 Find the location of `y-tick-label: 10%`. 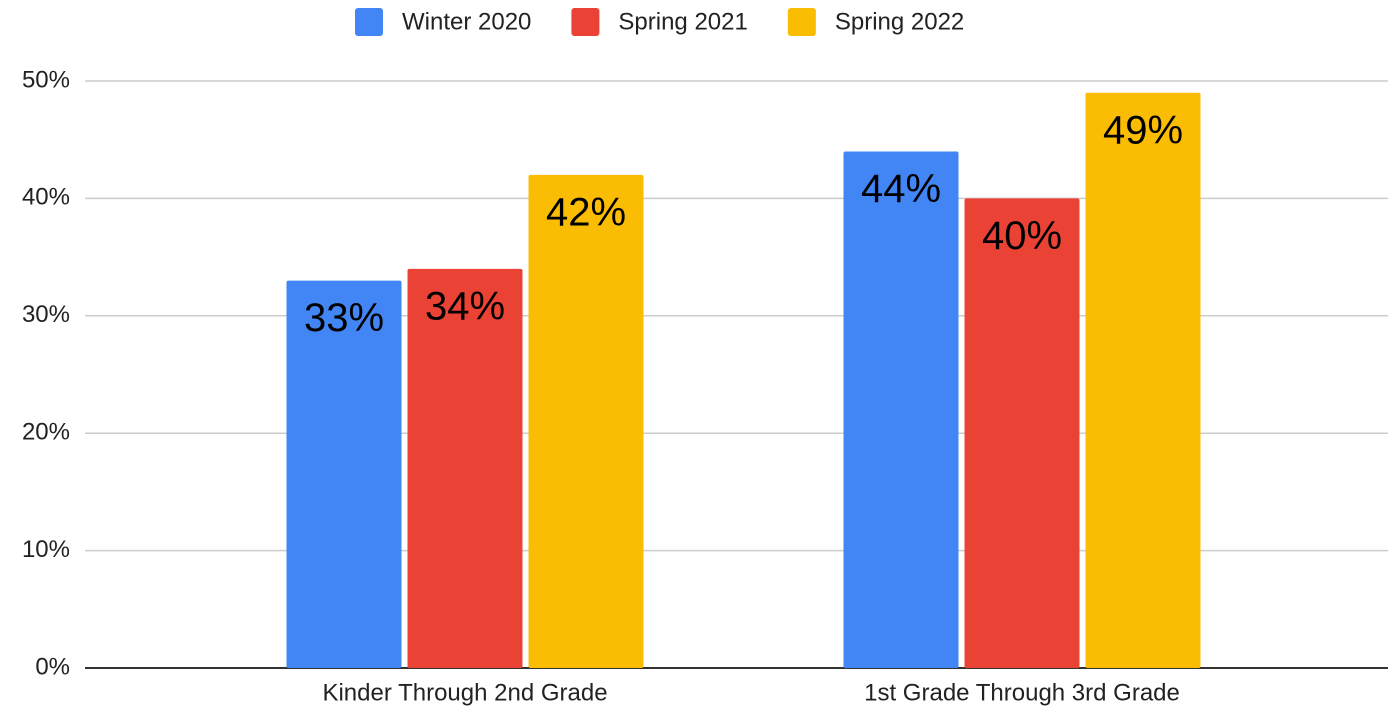

y-tick-label: 10% is located at coordinates (46, 549).